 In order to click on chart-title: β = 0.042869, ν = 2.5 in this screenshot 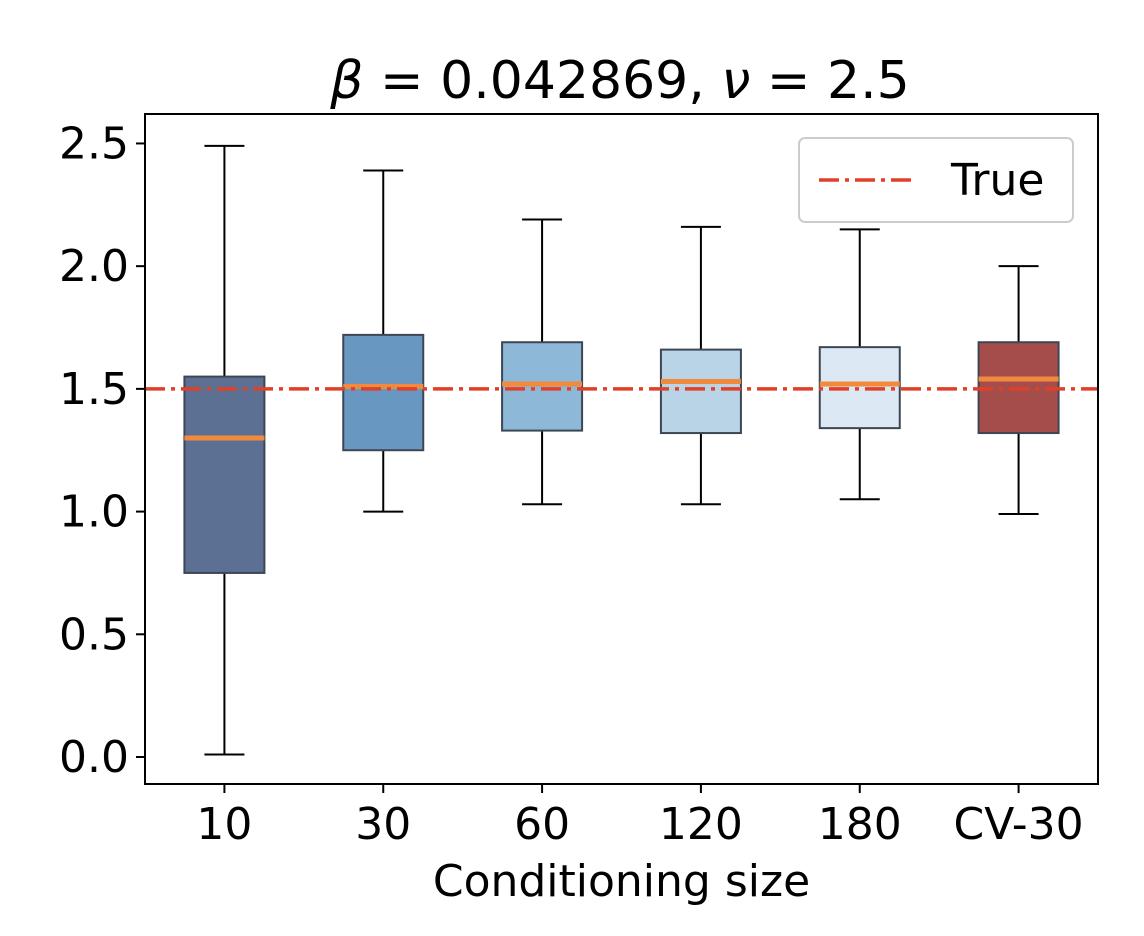, I will do `click(619, 81)`.